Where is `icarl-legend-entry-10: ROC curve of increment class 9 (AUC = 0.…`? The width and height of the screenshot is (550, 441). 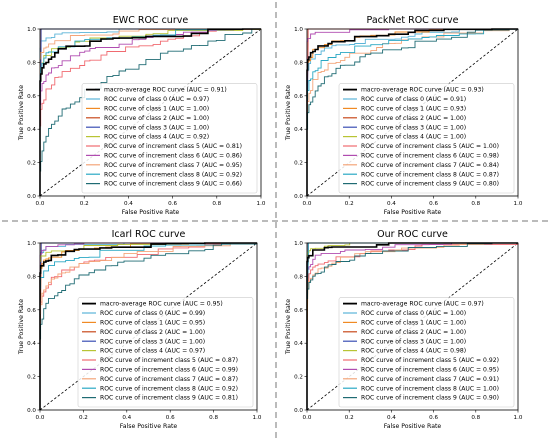
icarl-legend-entry-10: ROC curve of increment class 9 (AUC = 0.… is located at coordinates (169, 398).